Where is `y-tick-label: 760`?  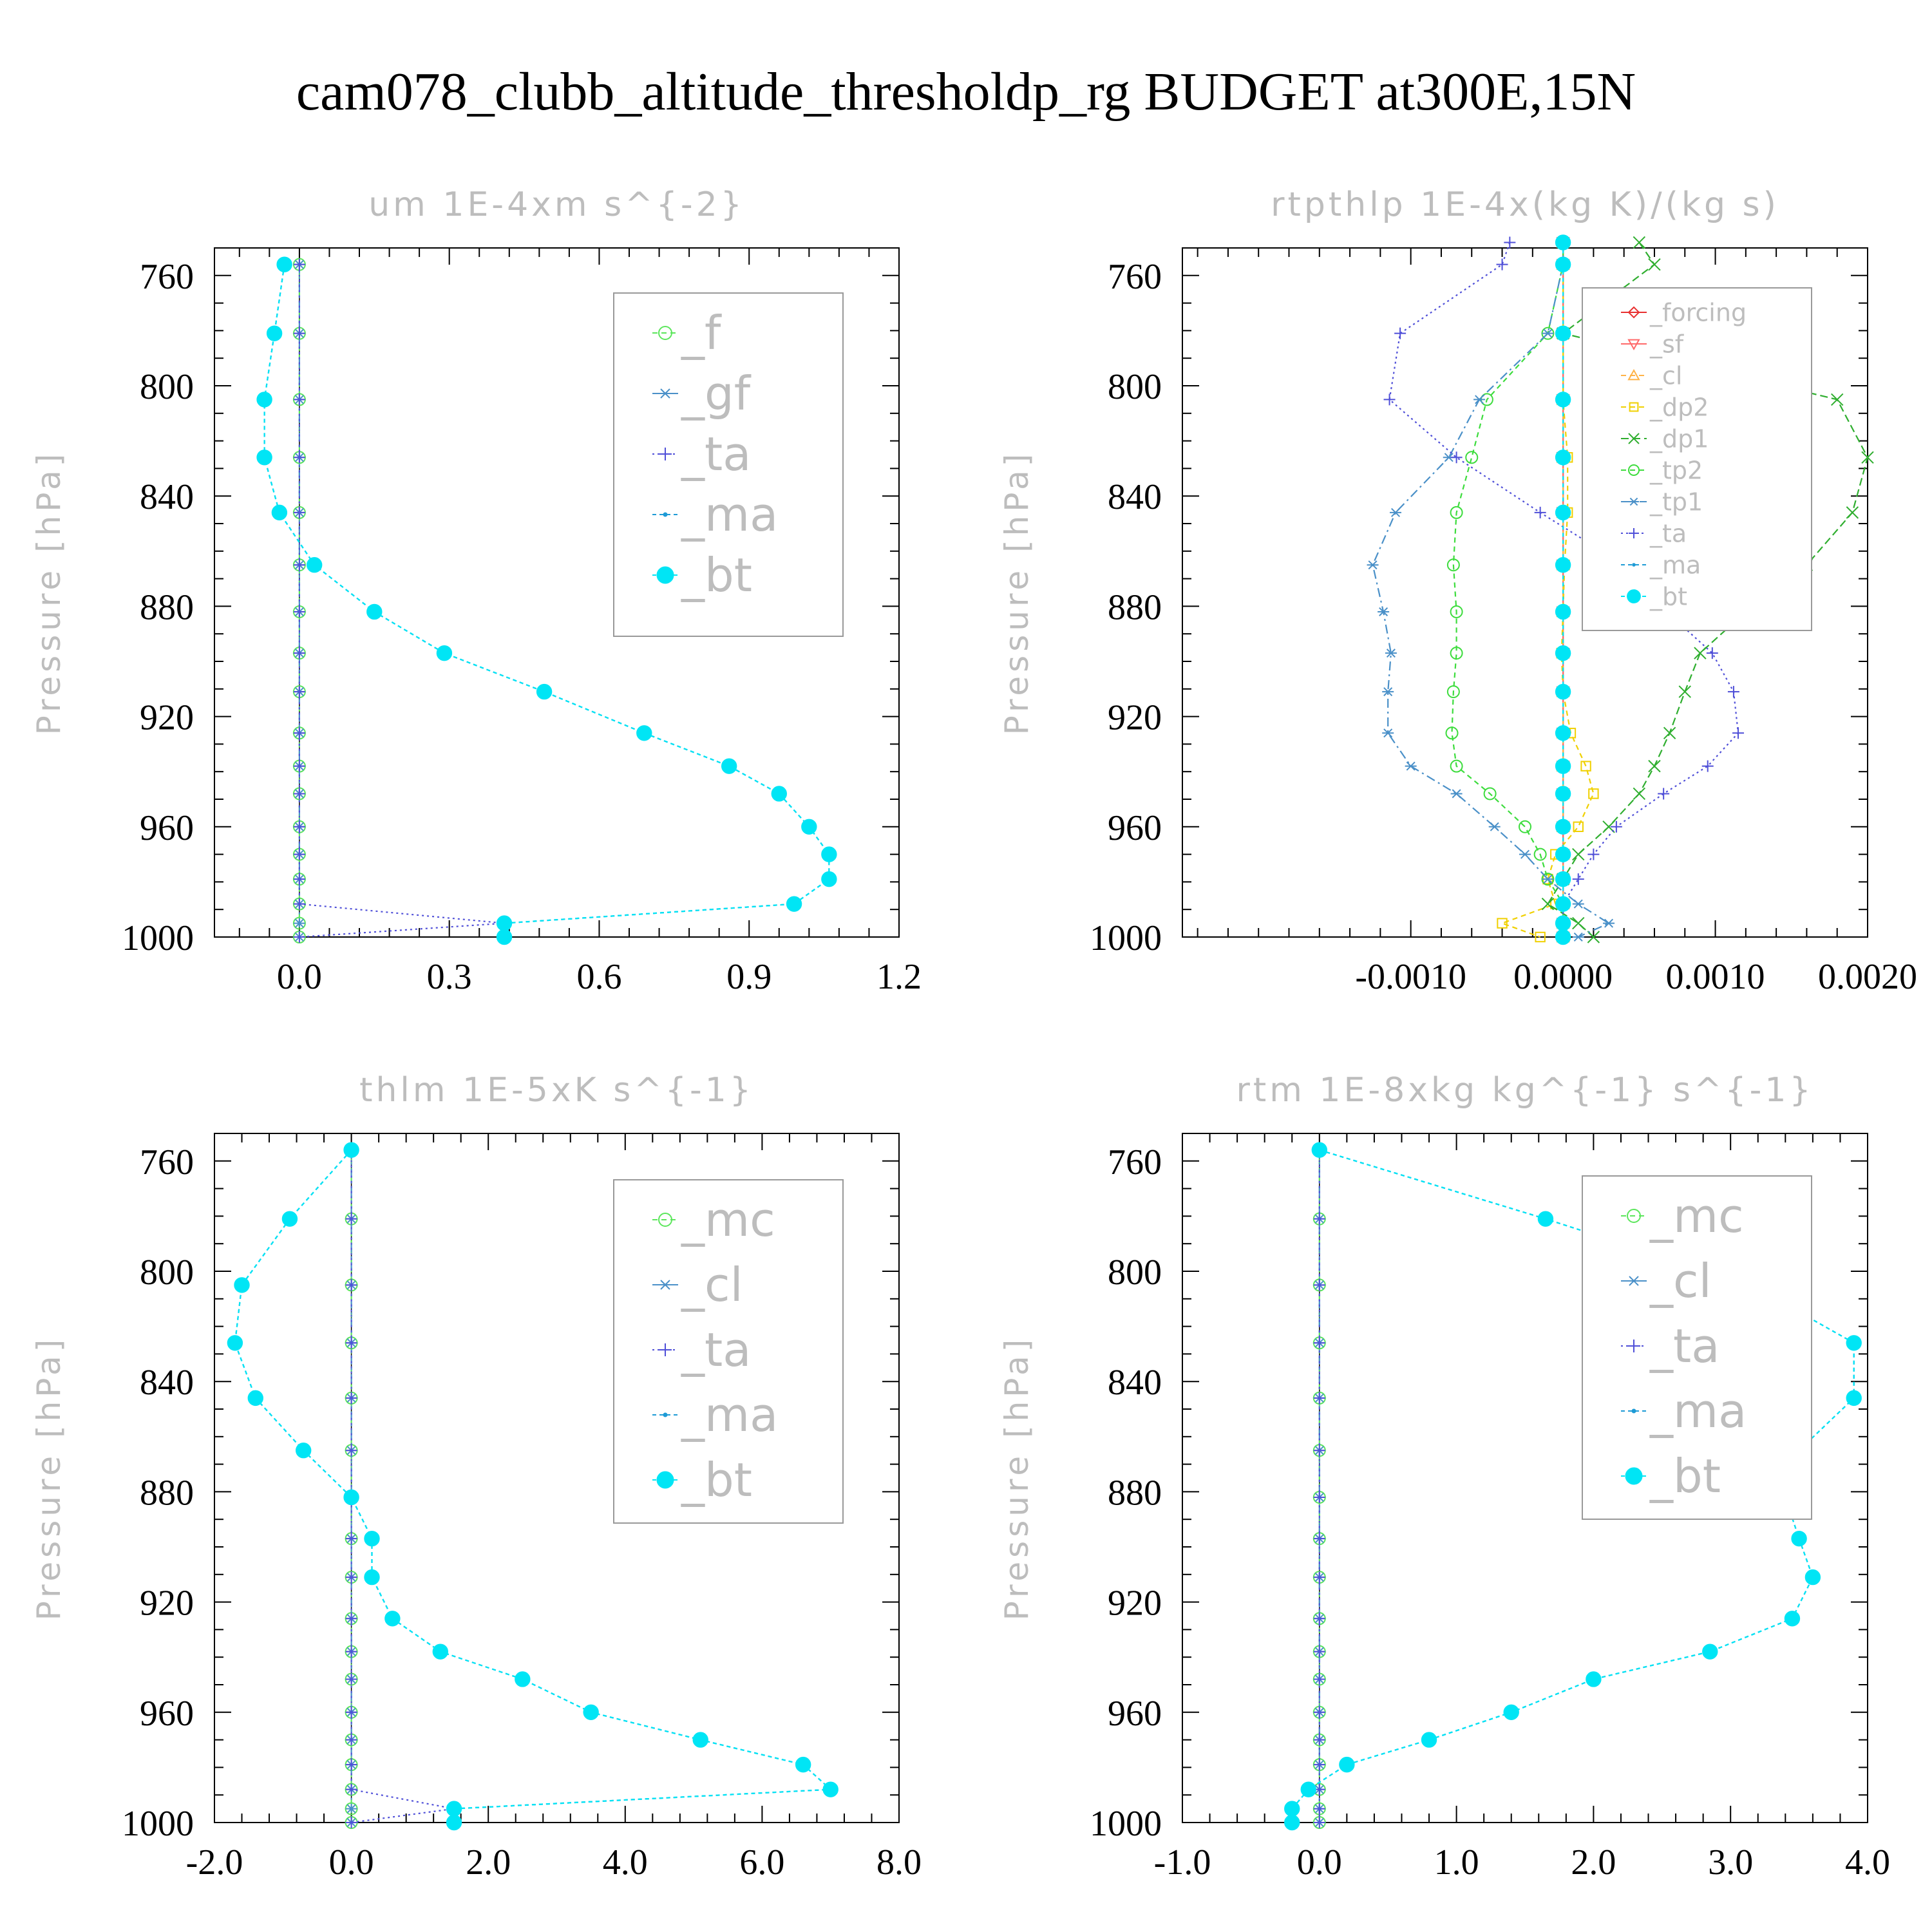 y-tick-label: 760 is located at coordinates (167, 1162).